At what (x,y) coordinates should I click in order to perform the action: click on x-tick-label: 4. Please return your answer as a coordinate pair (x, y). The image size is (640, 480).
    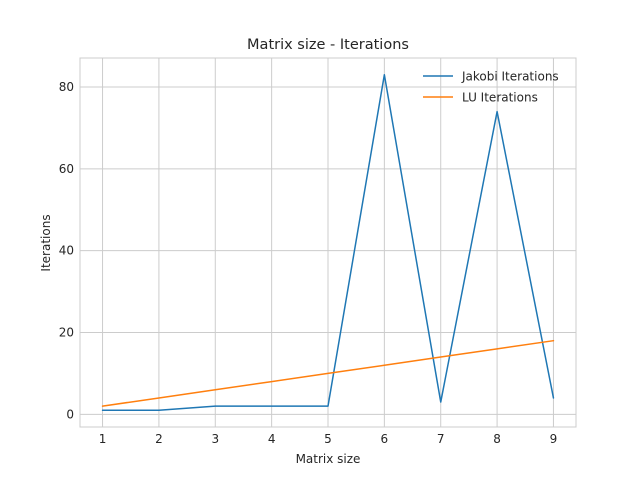
    Looking at the image, I should click on (272, 439).